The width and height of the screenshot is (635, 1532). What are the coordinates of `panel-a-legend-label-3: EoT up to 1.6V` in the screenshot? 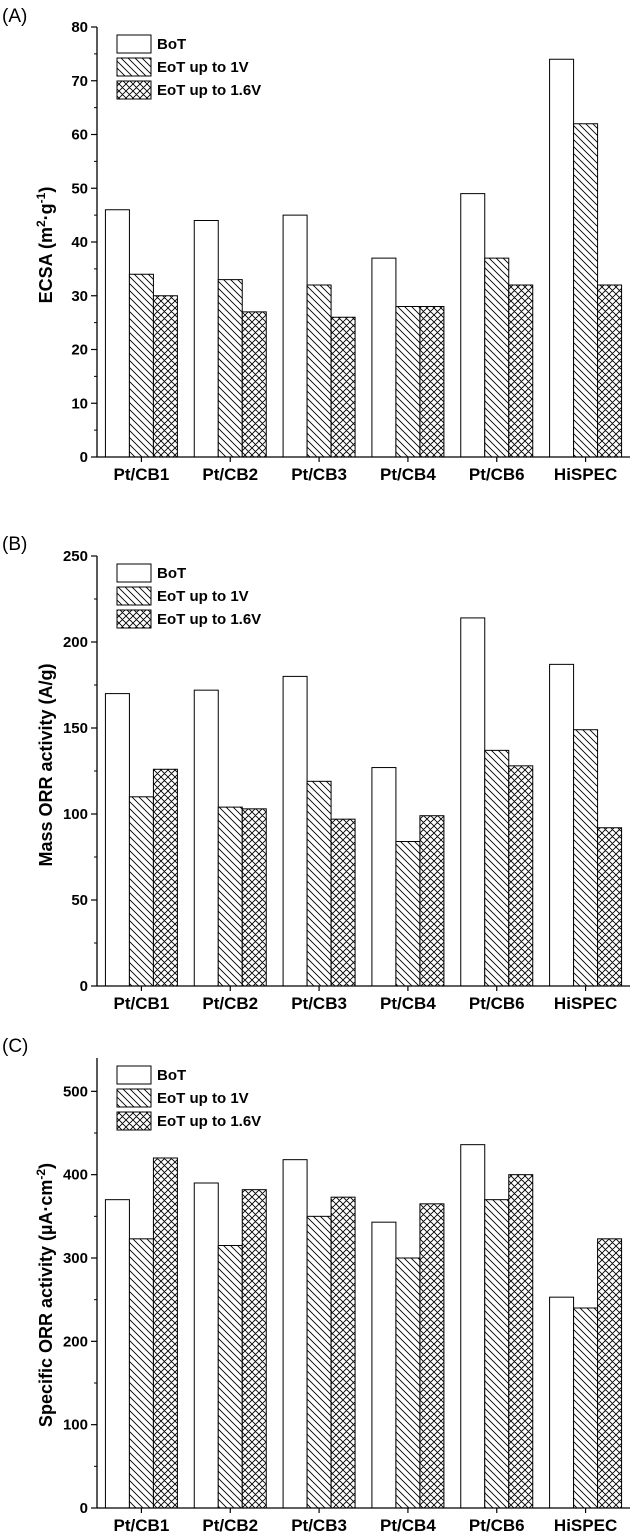 It's located at (209, 90).